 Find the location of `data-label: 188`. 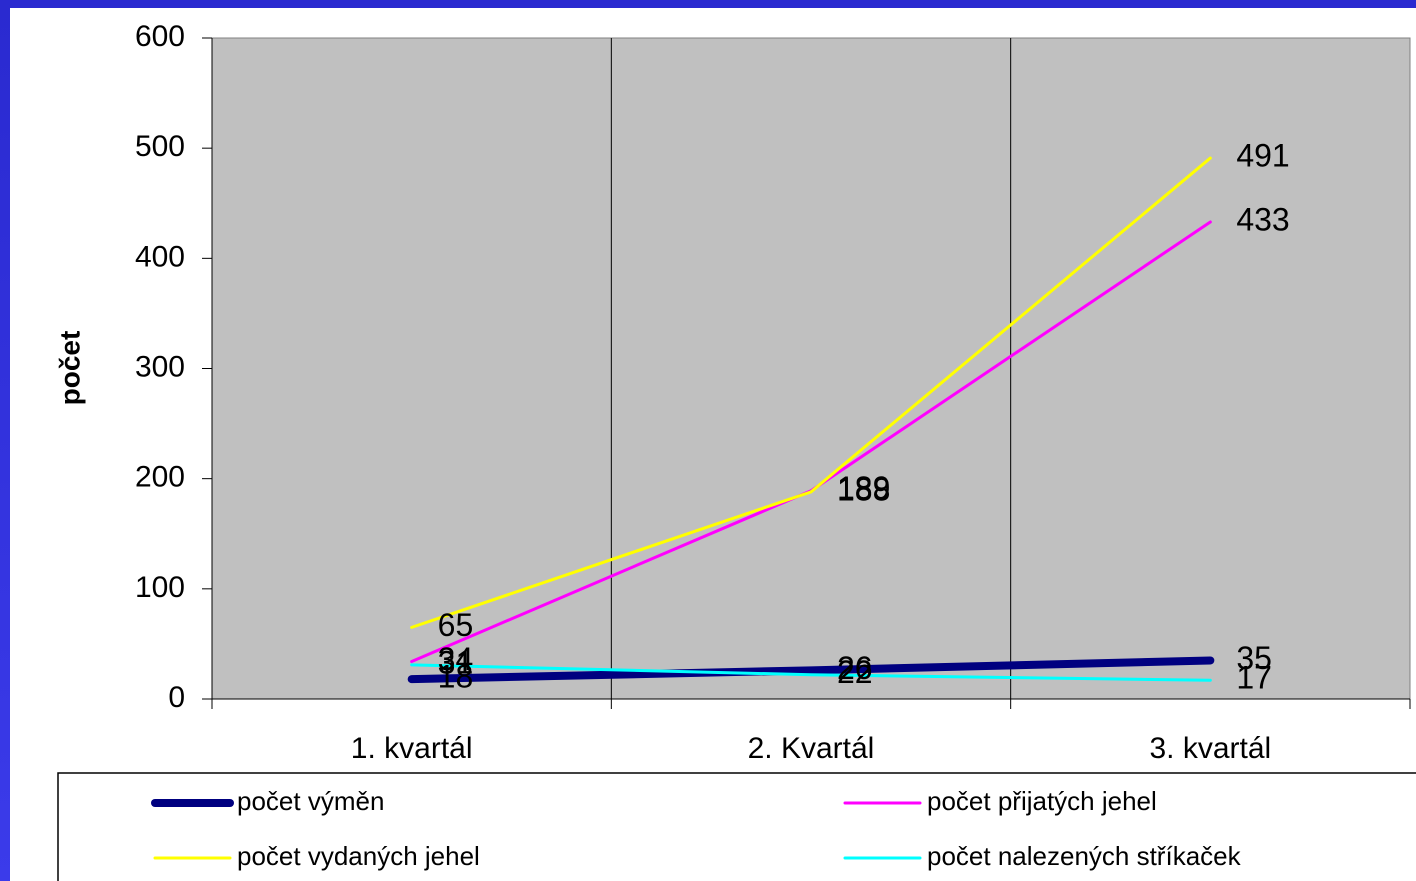

data-label: 188 is located at coordinates (863, 489).